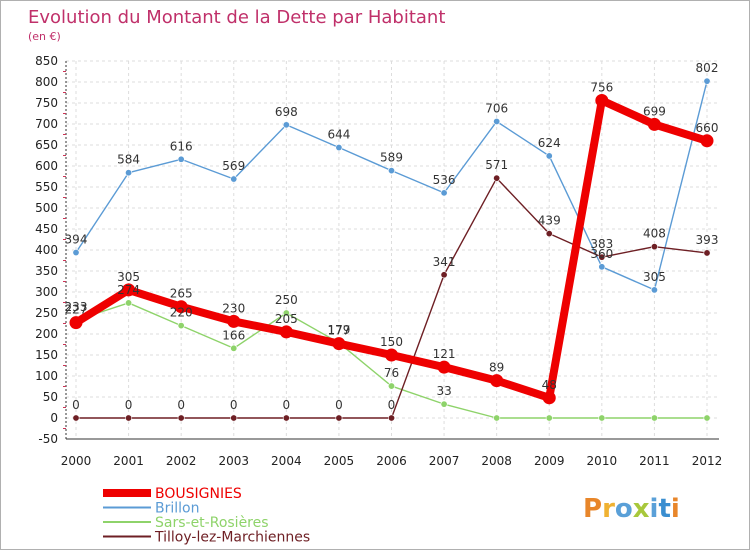  Describe the element at coordinates (707, 240) in the screenshot. I see `data-label: 393` at that location.